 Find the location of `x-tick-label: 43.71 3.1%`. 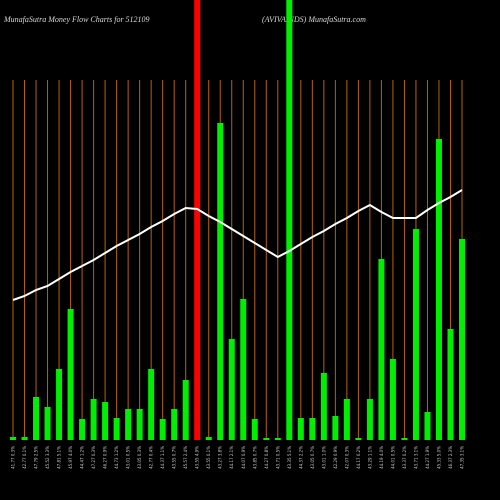

x-tick-label: 43.71 3.1% is located at coordinates (415, 457).